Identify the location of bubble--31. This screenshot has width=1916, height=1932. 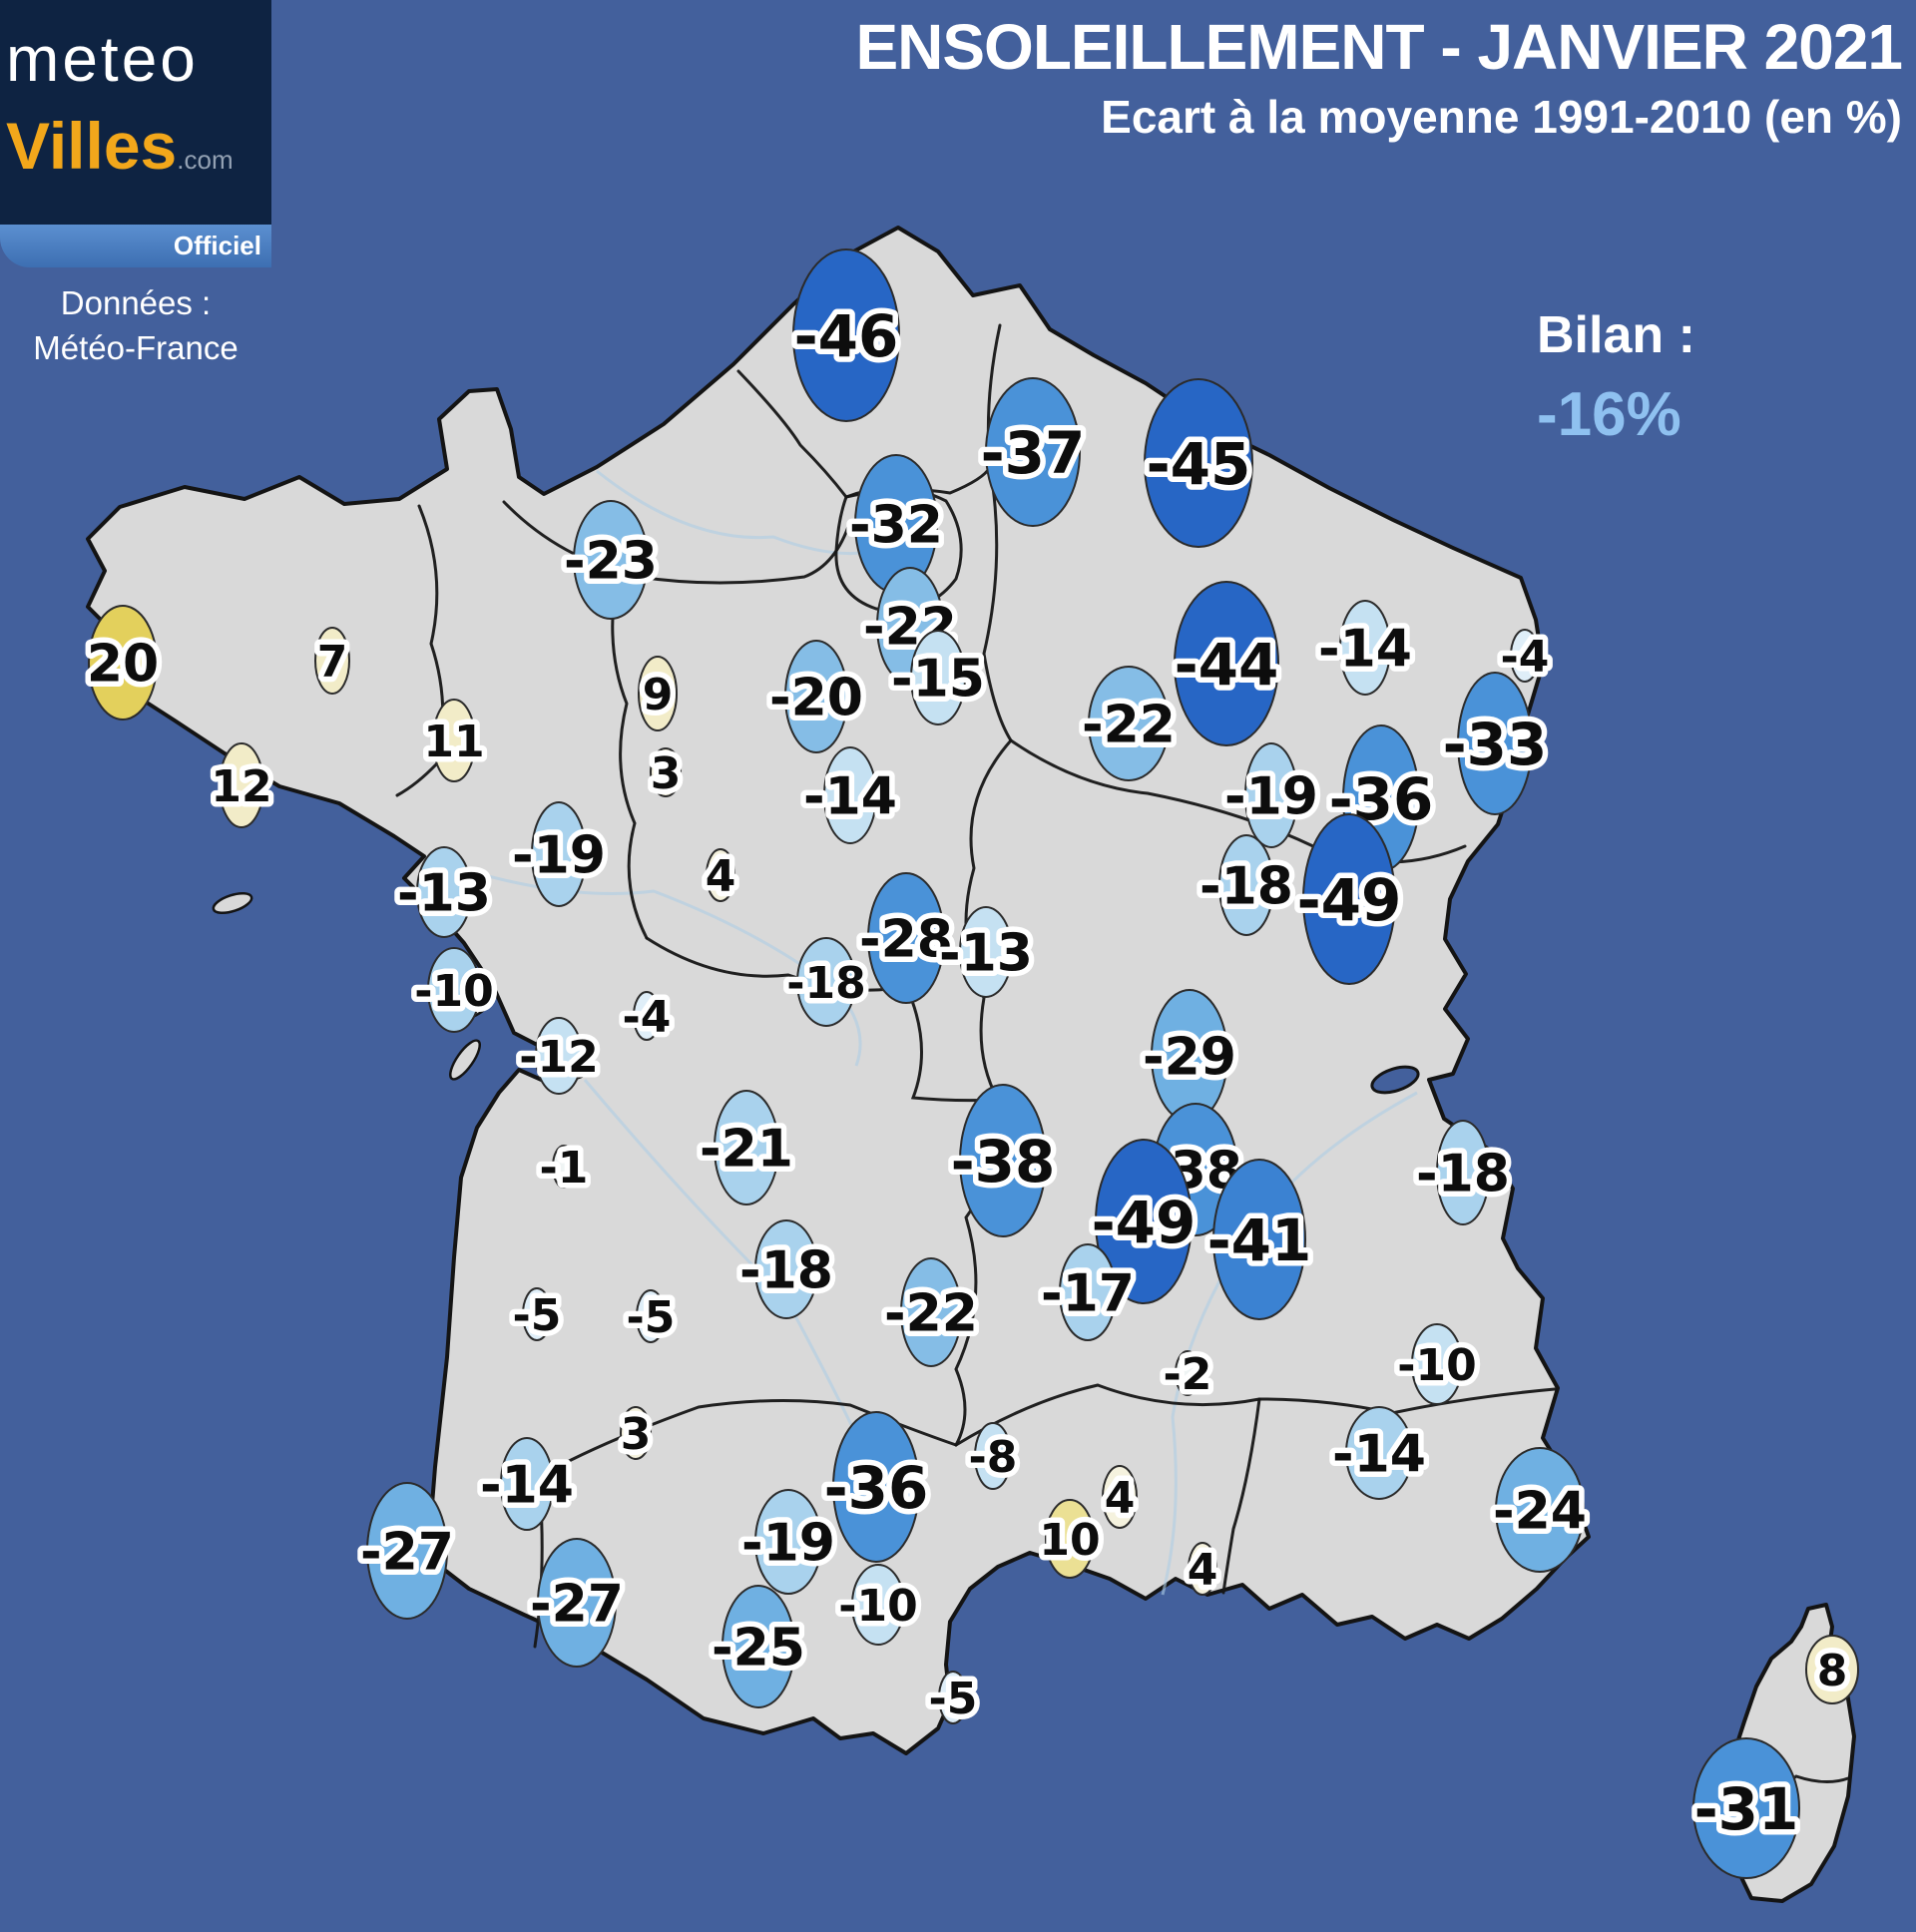
(1746, 1808).